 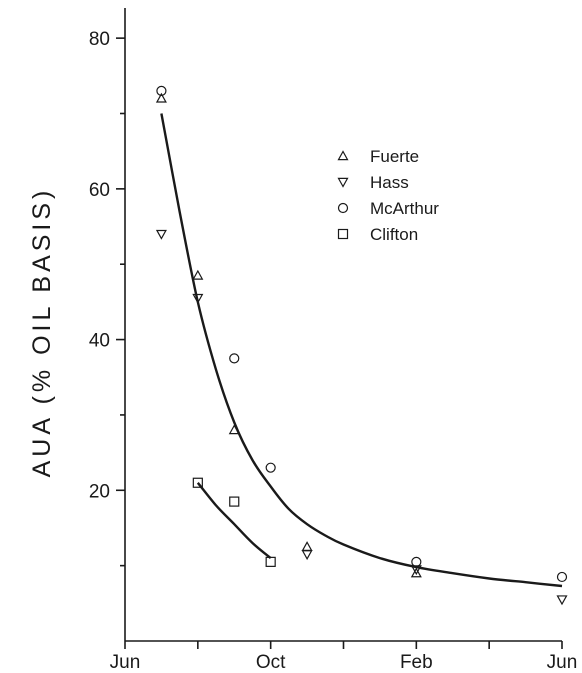 What do you see at coordinates (416, 662) in the screenshot?
I see `x-tick-label-feb-8: Feb` at bounding box center [416, 662].